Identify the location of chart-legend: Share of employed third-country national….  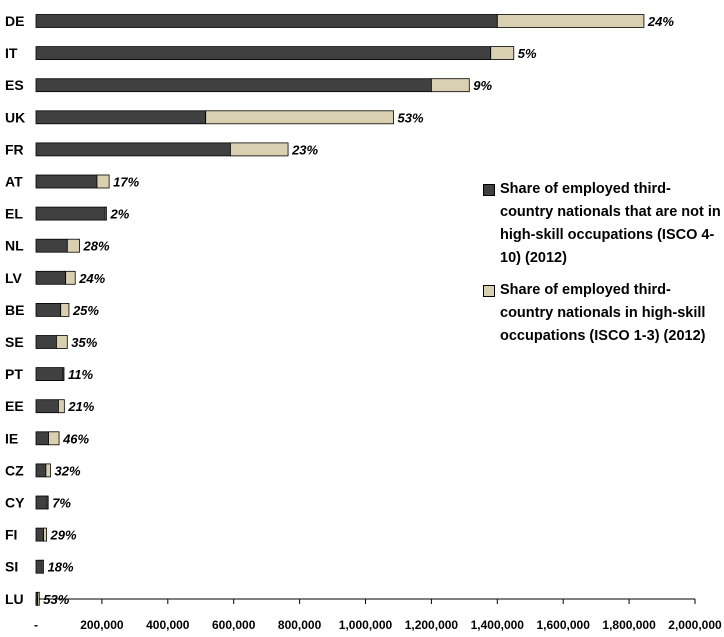
(603, 267).